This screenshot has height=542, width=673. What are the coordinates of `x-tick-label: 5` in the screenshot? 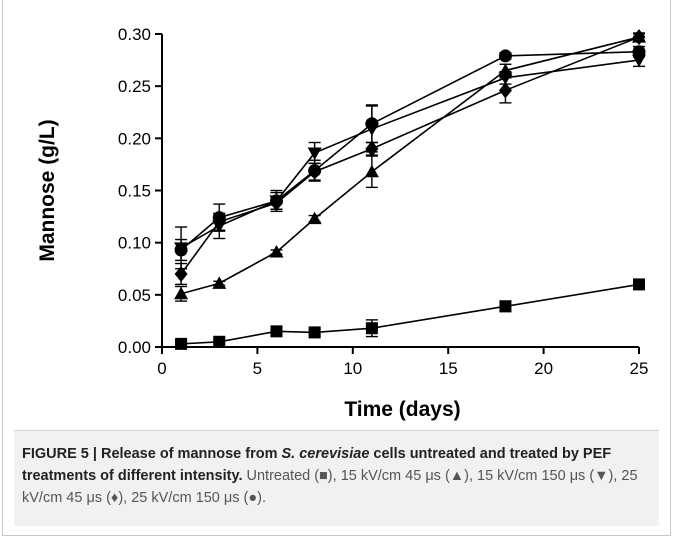 It's located at (257, 368).